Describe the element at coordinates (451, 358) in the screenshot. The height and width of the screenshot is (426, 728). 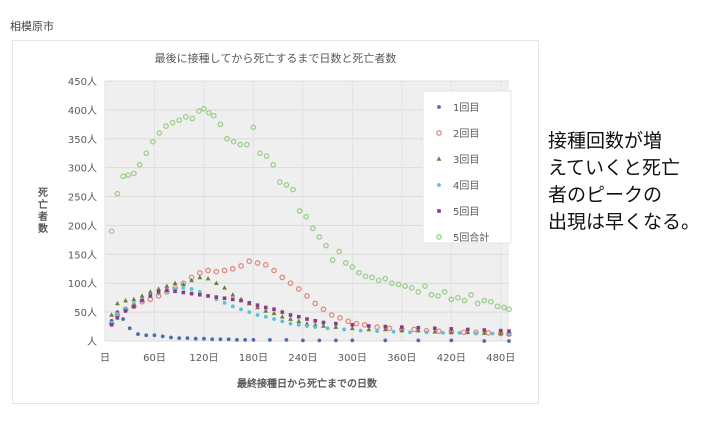
I see `x-tick-label: 420日` at that location.